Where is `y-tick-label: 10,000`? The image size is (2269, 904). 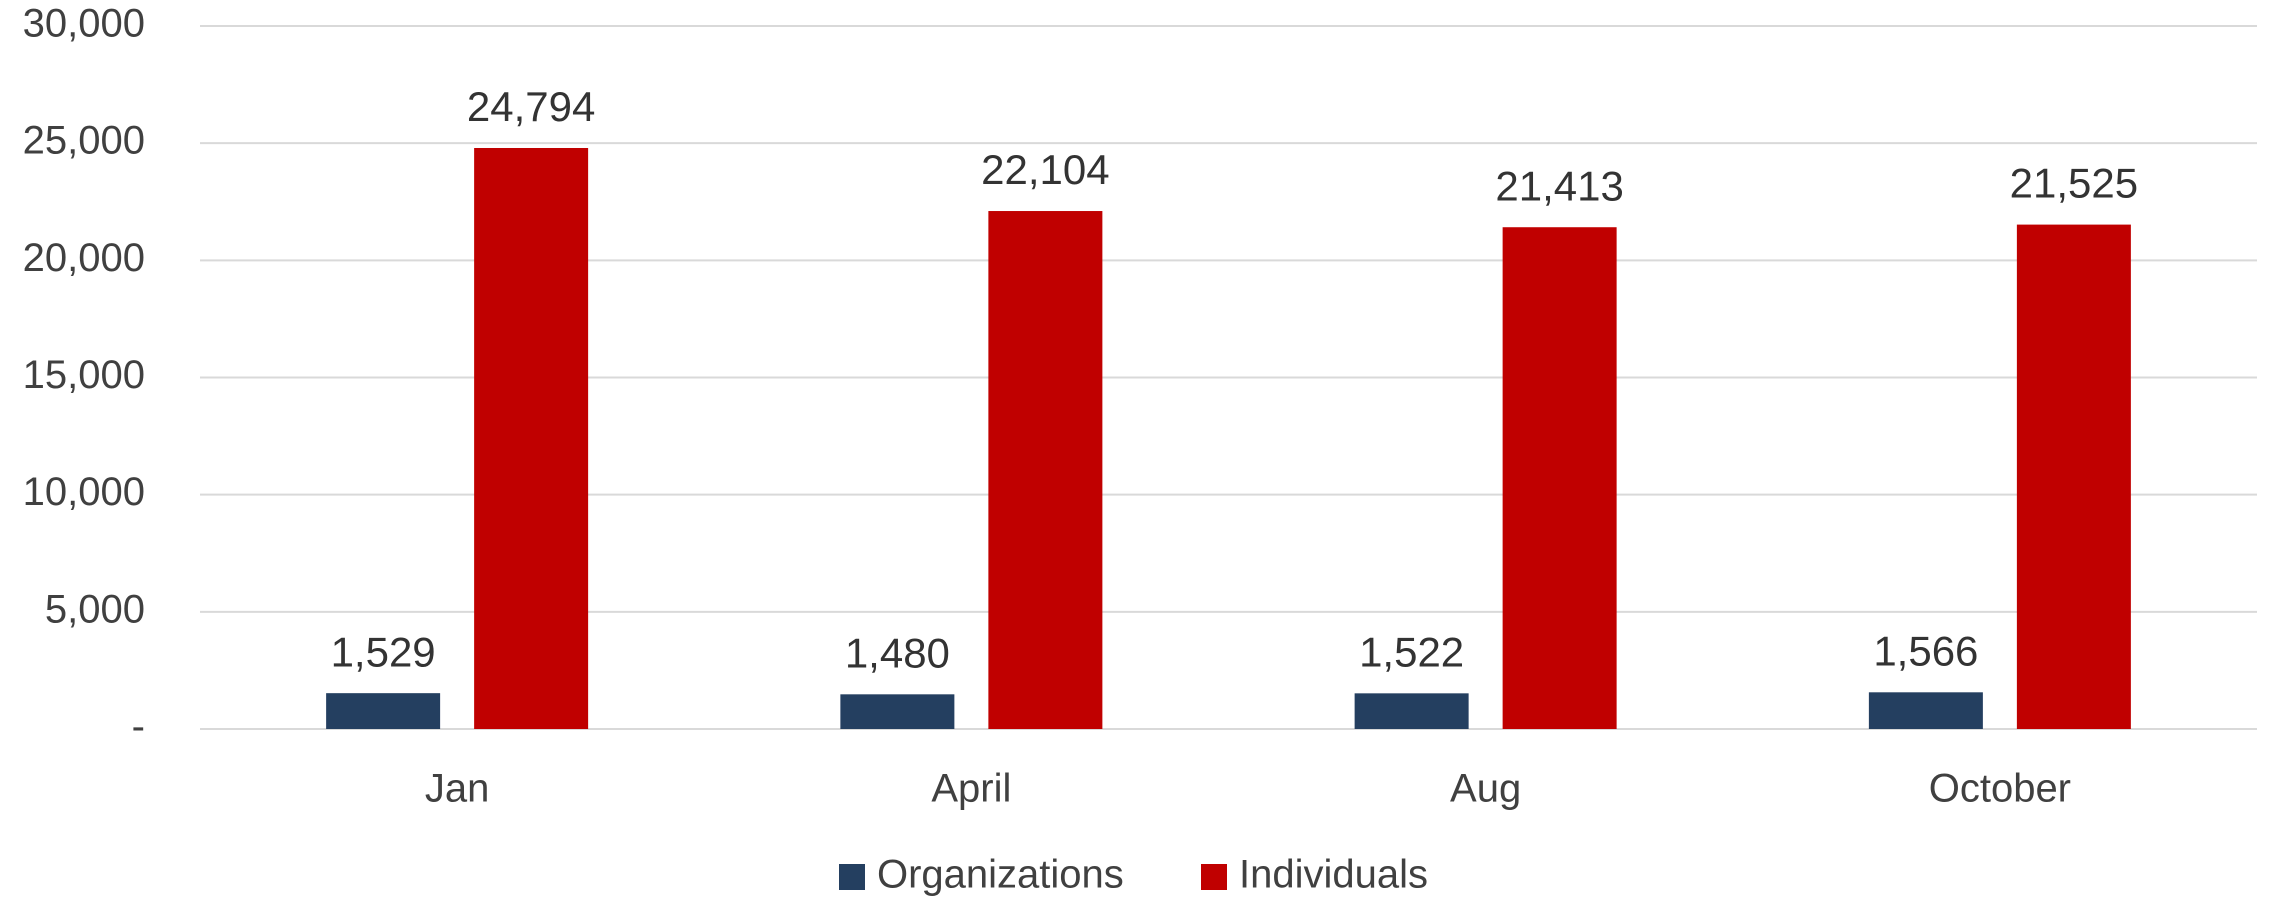 y-tick-label: 10,000 is located at coordinates (84, 492).